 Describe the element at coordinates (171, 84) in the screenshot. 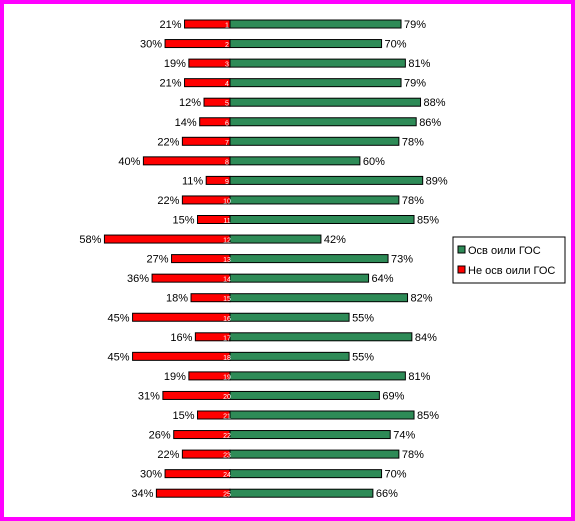

I see `value-label-ne-osv-4: 21%` at that location.